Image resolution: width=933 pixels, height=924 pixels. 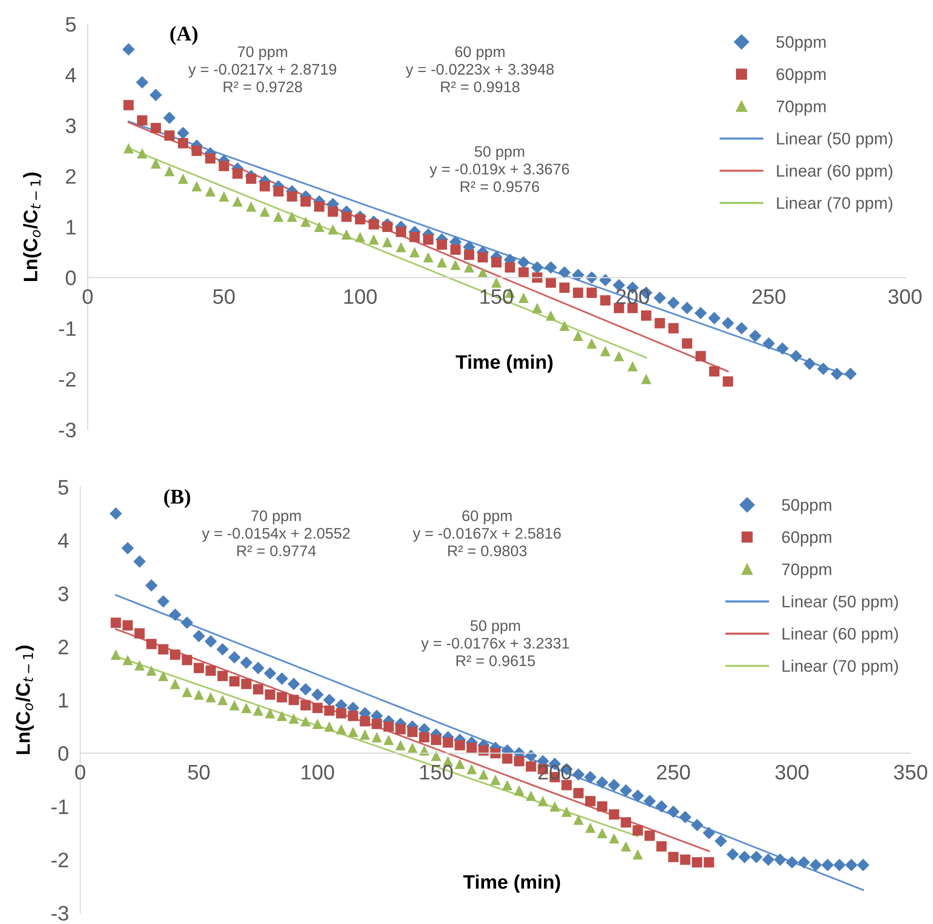 I want to click on x-tick-label: 50, so click(x=199, y=772).